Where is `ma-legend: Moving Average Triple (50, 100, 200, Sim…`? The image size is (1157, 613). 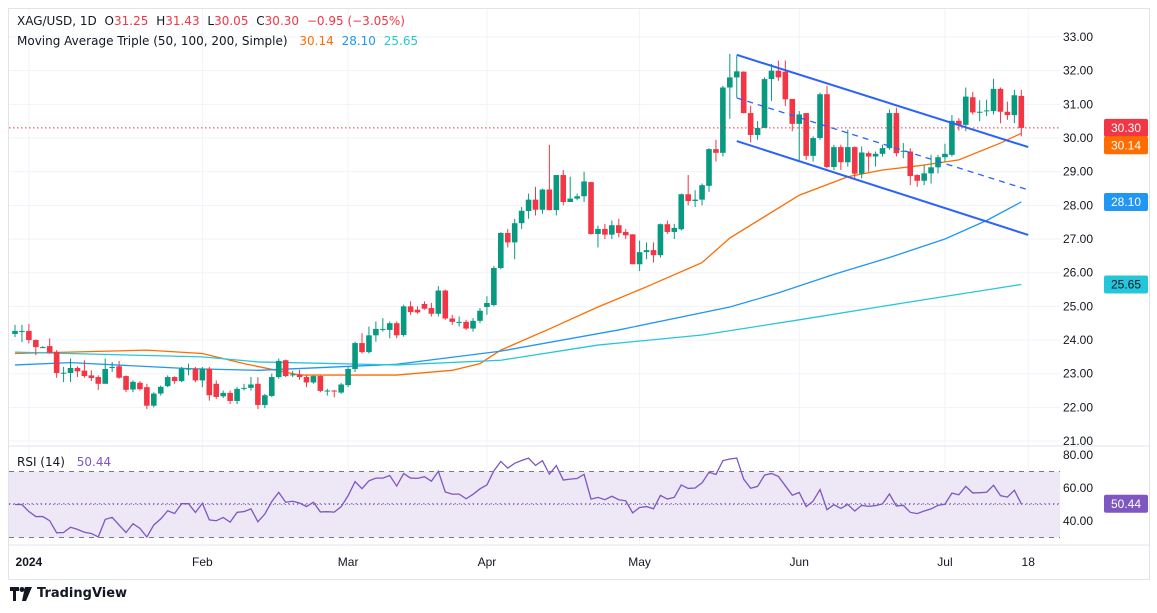 ma-legend: Moving Average Triple (50, 100, 200, Sim… is located at coordinates (219, 41).